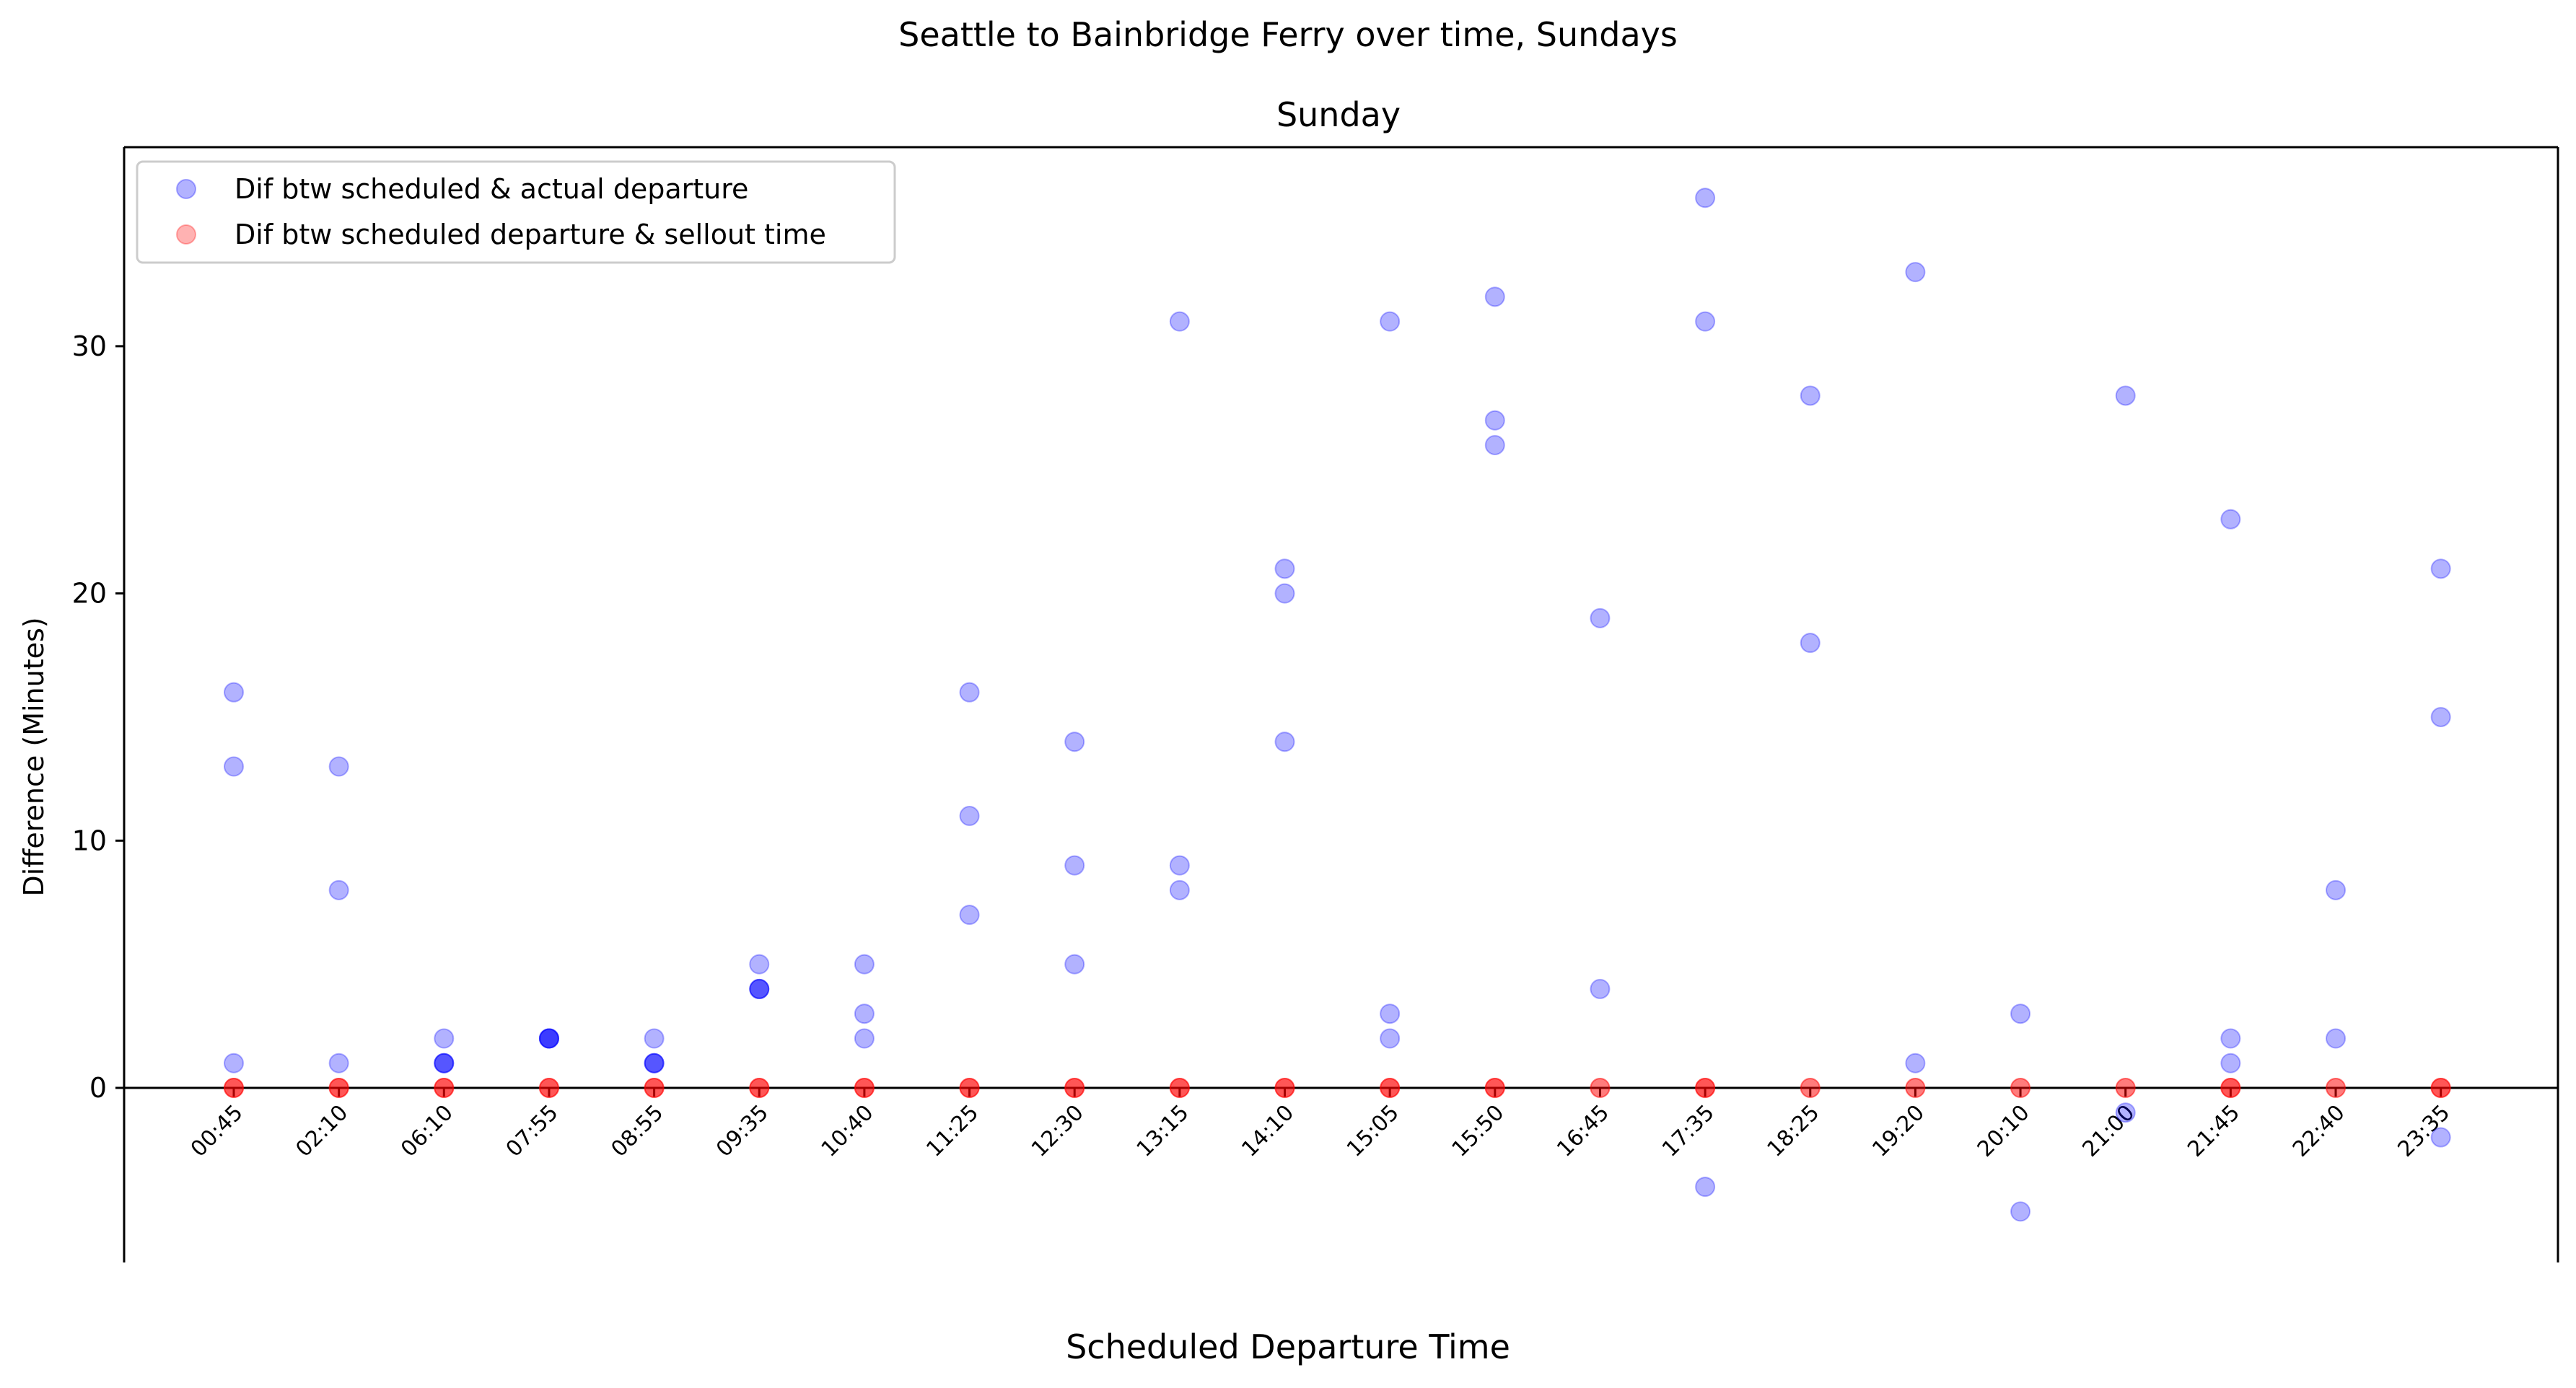 The width and height of the screenshot is (2576, 1388). I want to click on y-tick-label: 20, so click(89, 594).